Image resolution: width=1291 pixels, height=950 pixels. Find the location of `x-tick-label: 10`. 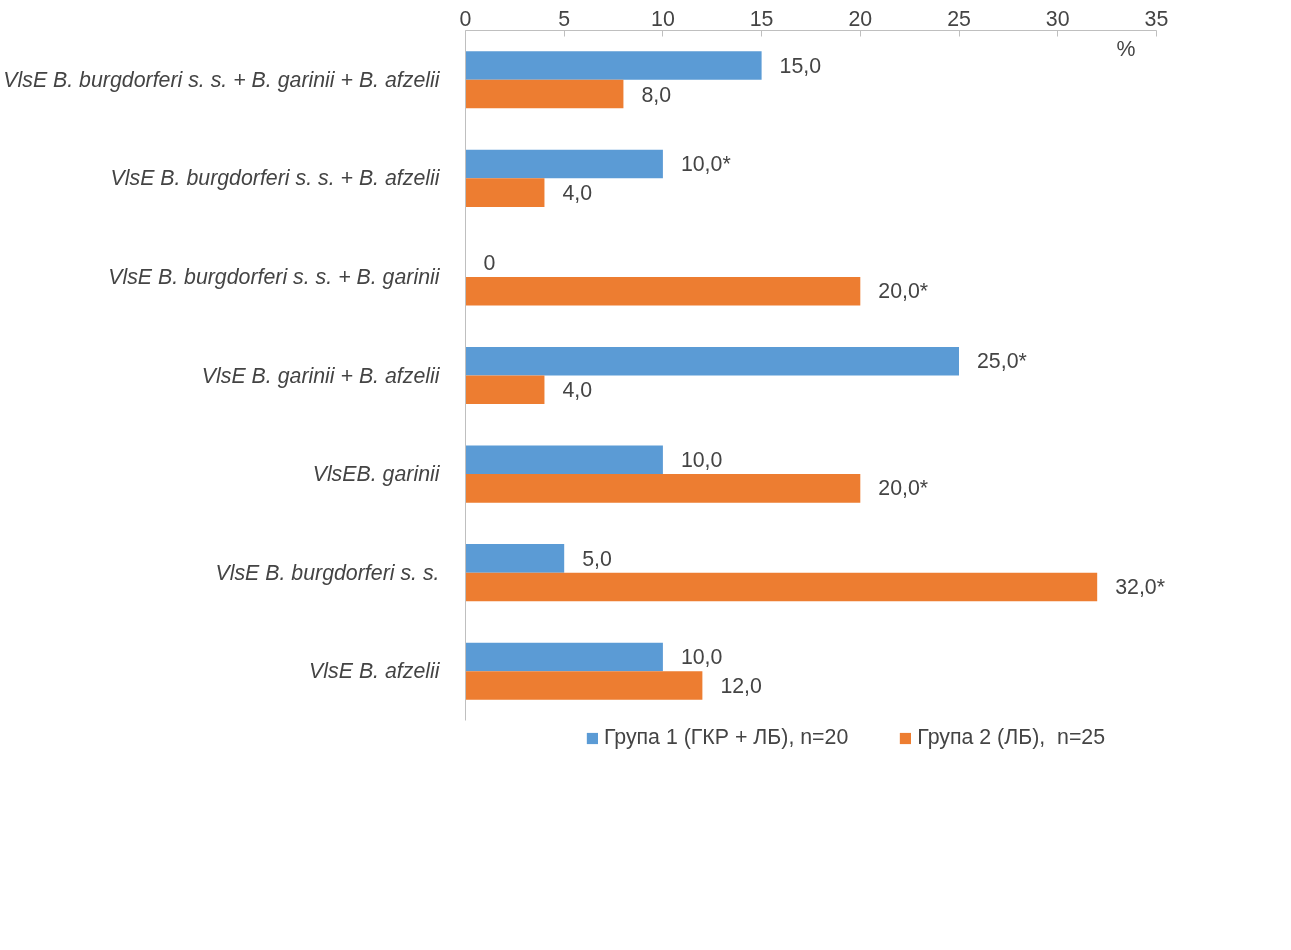

x-tick-label: 10 is located at coordinates (663, 18).